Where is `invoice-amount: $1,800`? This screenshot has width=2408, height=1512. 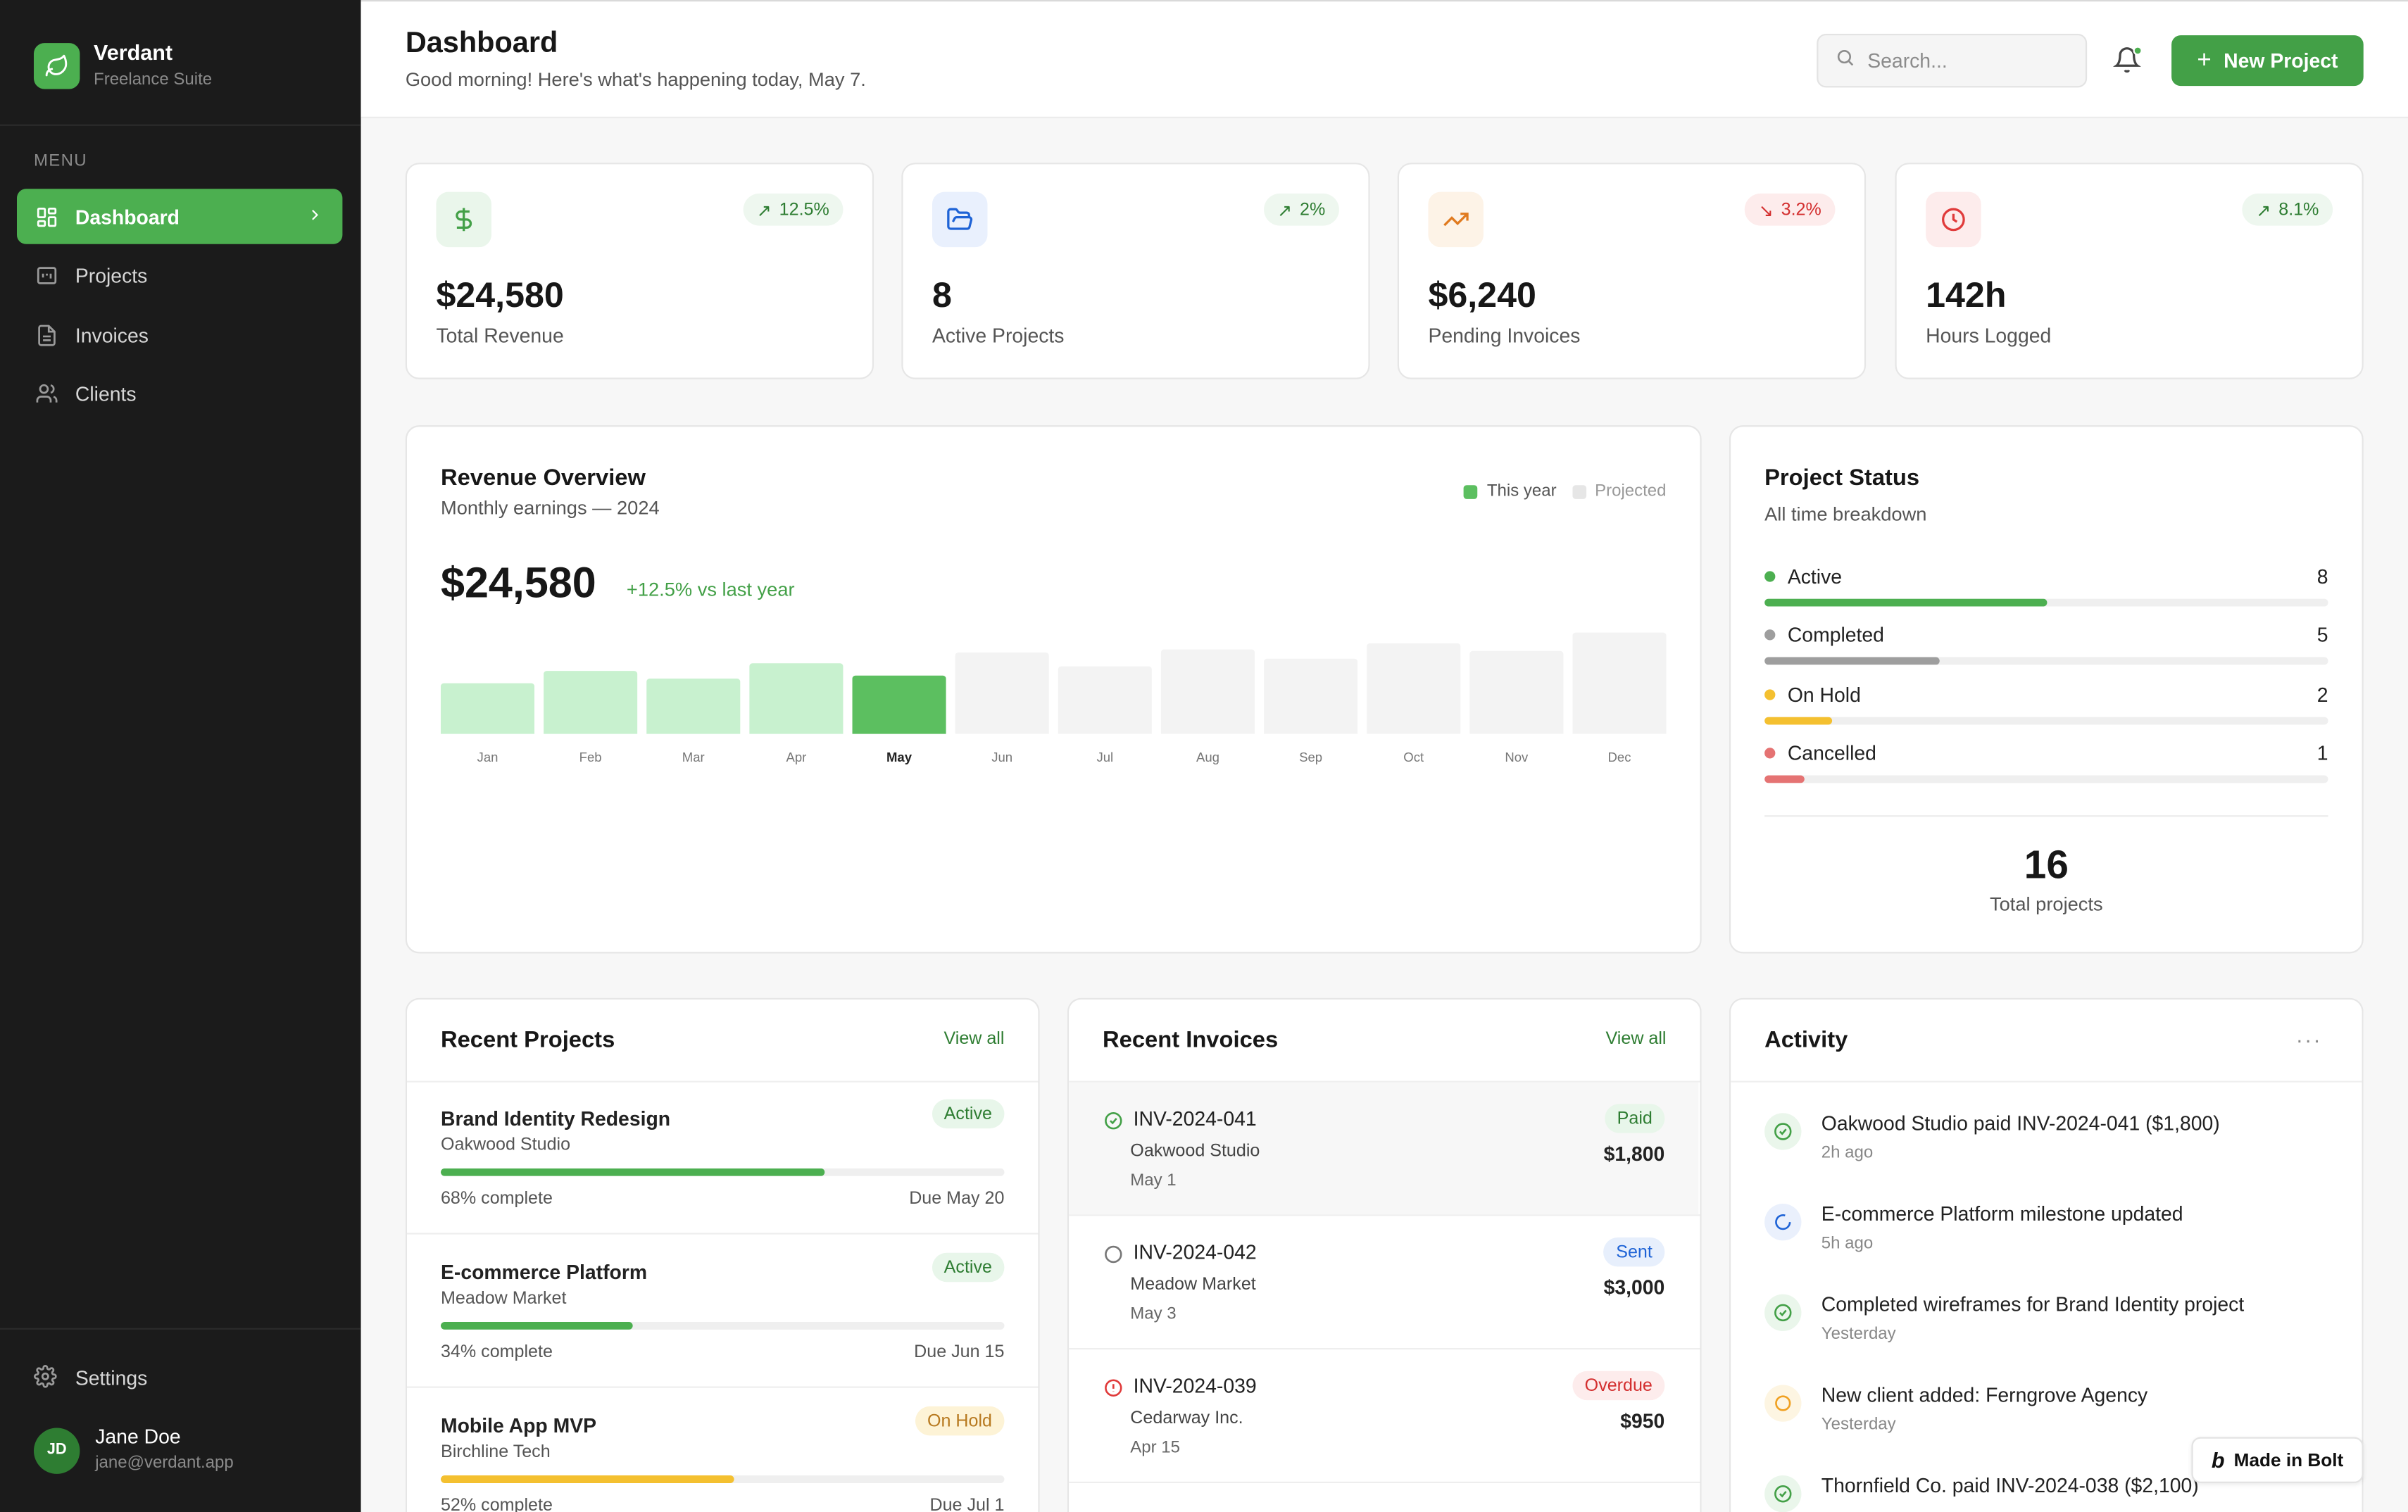 invoice-amount: $1,800 is located at coordinates (1634, 1154).